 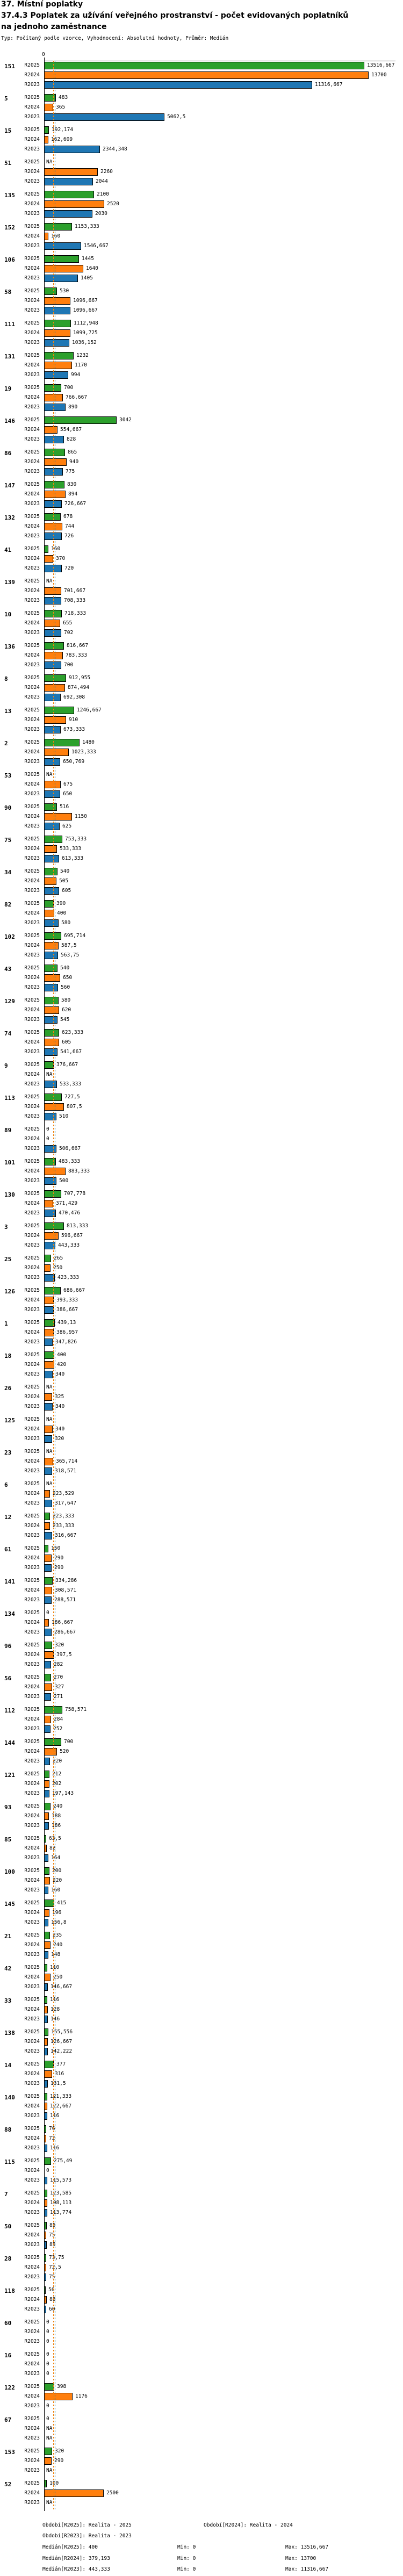 What do you see at coordinates (77, 397) in the screenshot?
I see `bar-value-label: 766,667` at bounding box center [77, 397].